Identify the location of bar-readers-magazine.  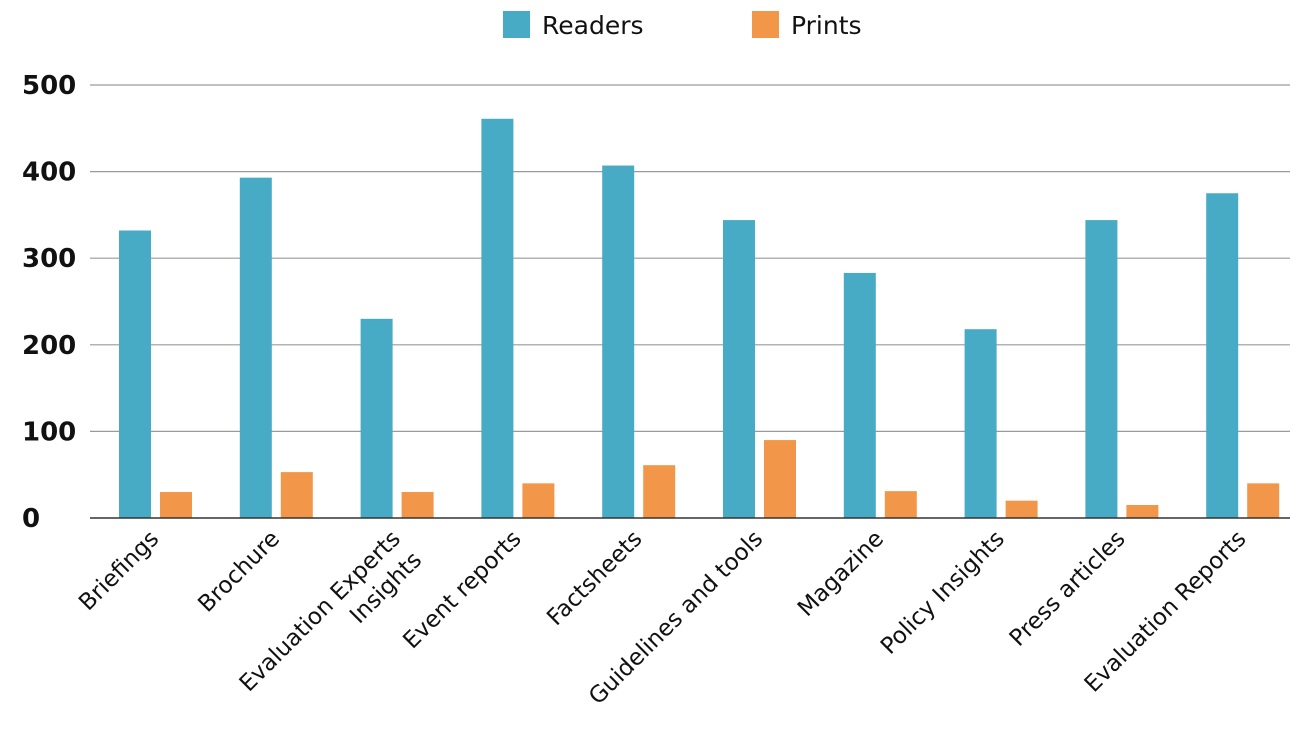
(859, 395).